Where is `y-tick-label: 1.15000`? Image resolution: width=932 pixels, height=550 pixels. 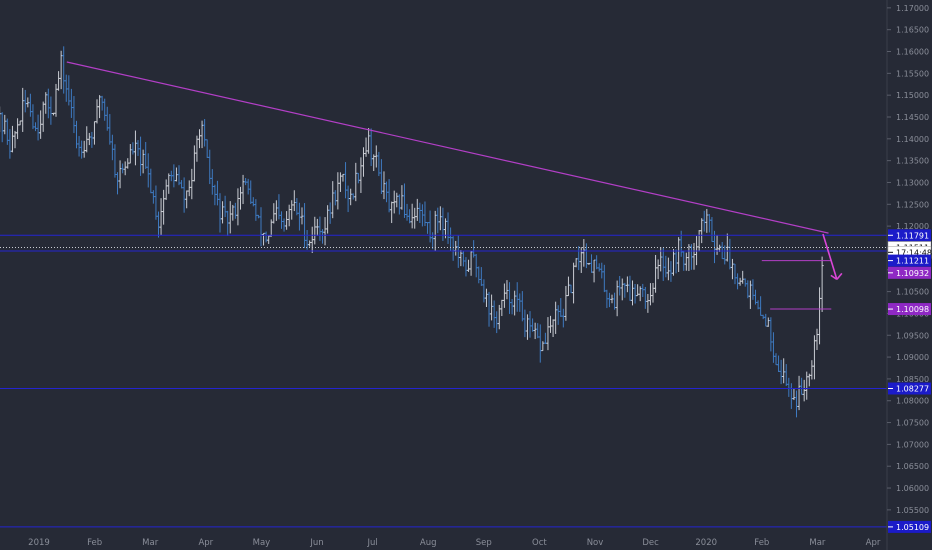 y-tick-label: 1.15000 is located at coordinates (912, 95).